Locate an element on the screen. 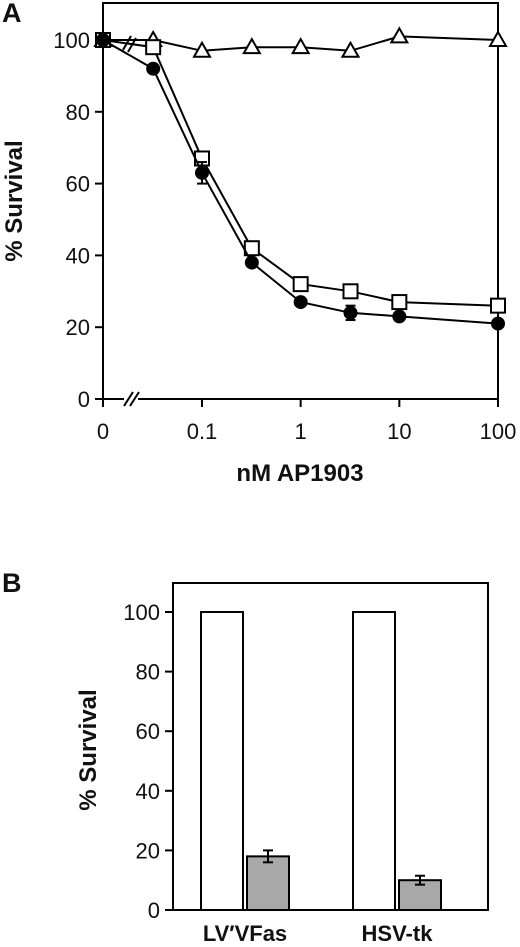  category-label: HSV-tk is located at coordinates (398, 933).